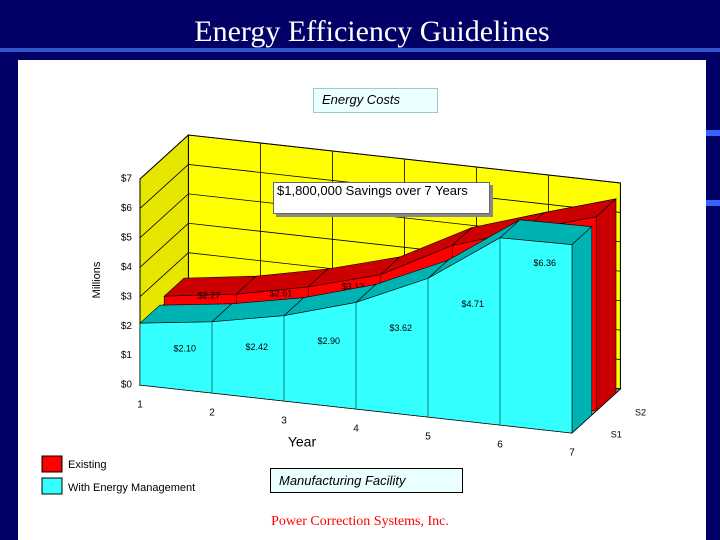 The width and height of the screenshot is (720, 540). I want to click on y-tick-label: $3, so click(127, 296).